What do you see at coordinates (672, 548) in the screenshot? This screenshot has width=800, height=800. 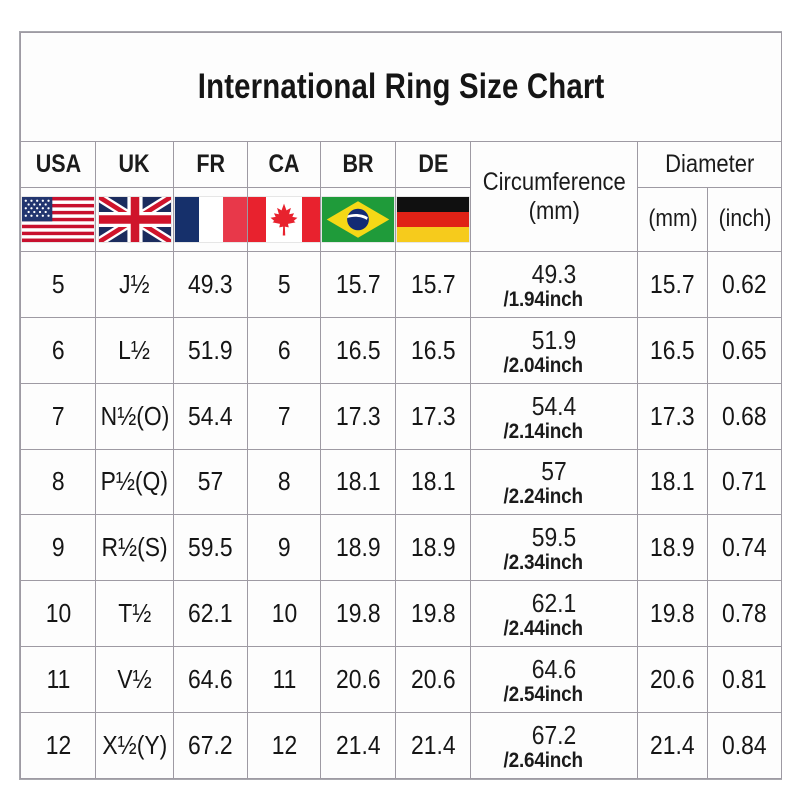 I see `cell-diameter-mm: 18.9` at bounding box center [672, 548].